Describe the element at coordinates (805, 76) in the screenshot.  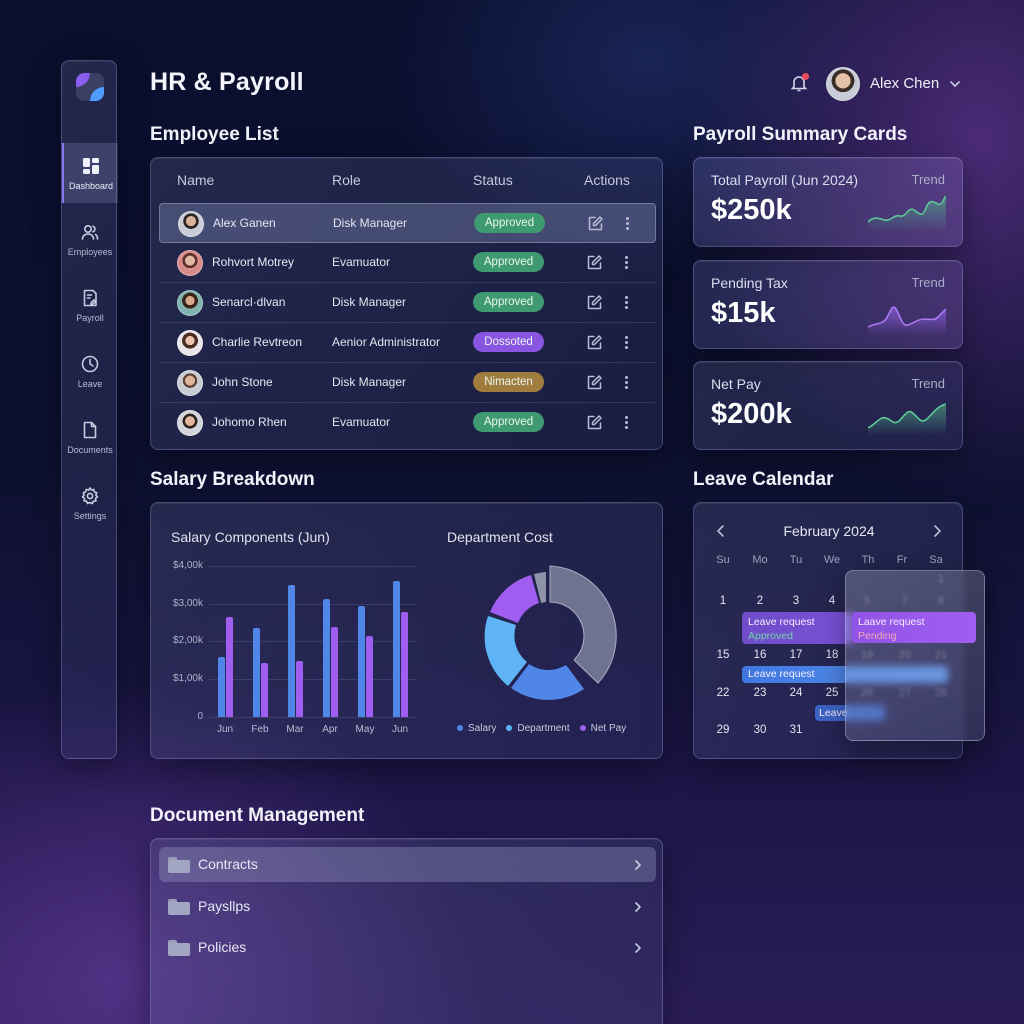
I see `notification-dot` at that location.